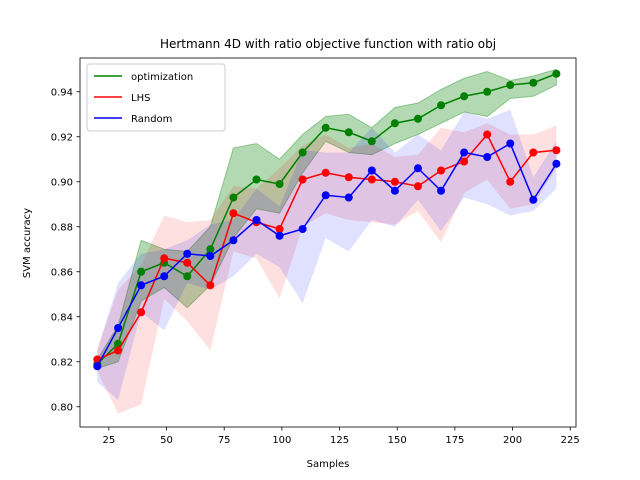 The image size is (640, 480). I want to click on x-tick-label: 25, so click(108, 440).